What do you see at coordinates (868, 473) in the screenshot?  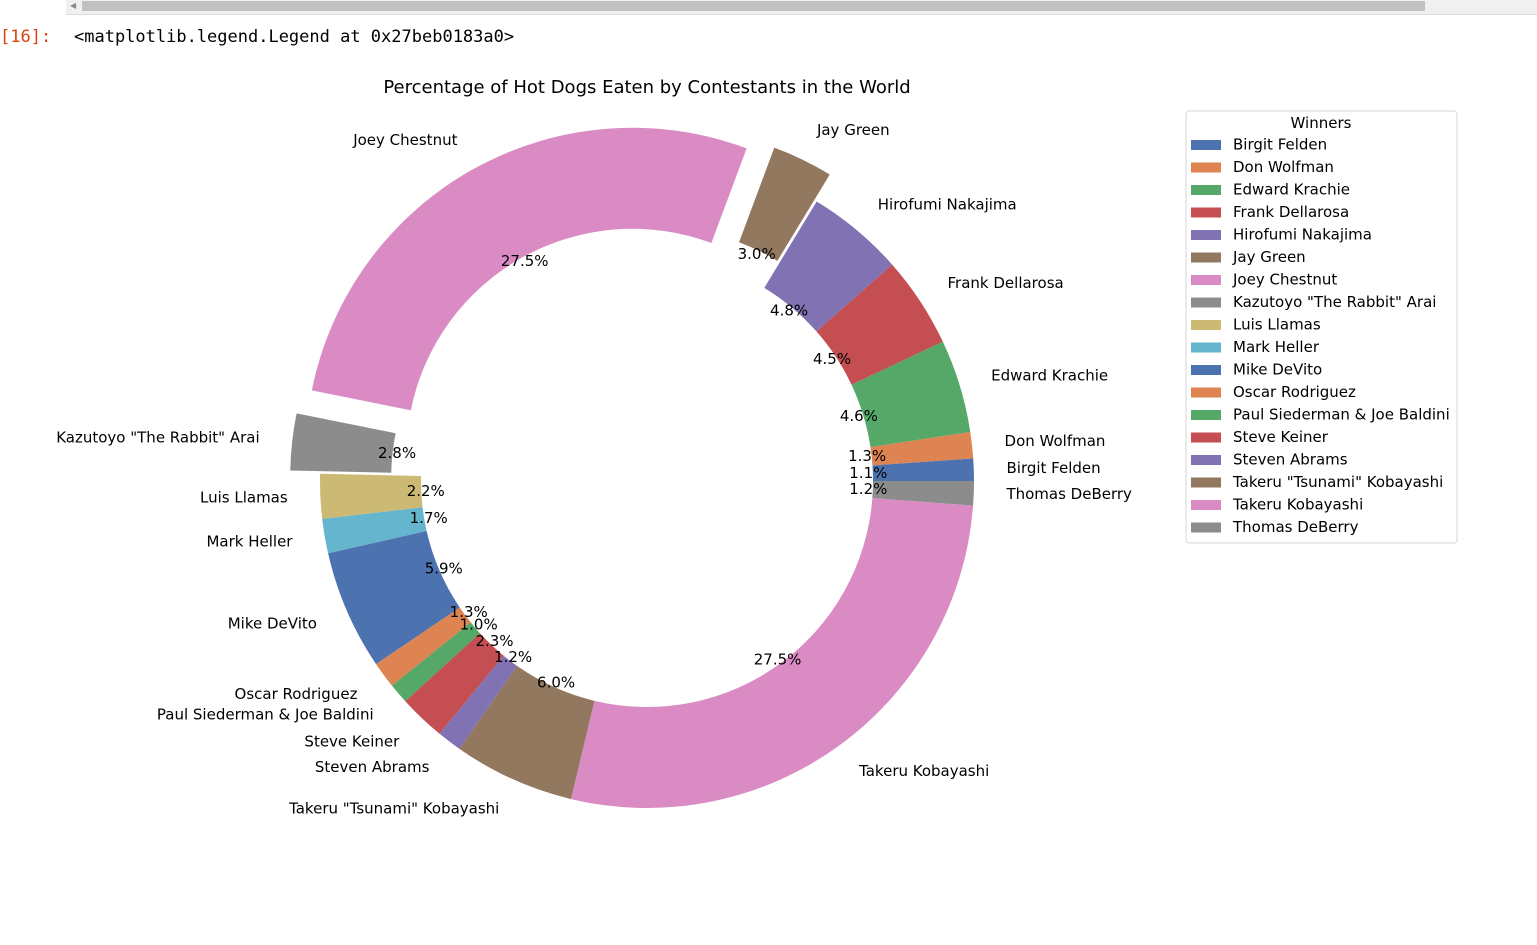 I see `percent-label: 1.1%` at bounding box center [868, 473].